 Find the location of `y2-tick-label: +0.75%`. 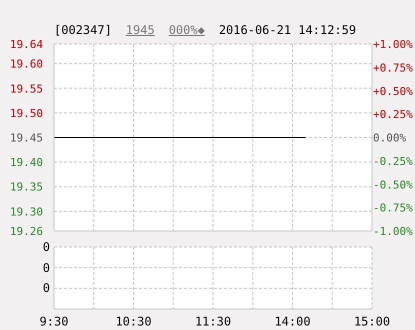

y2-tick-label: +0.75% is located at coordinates (393, 67).